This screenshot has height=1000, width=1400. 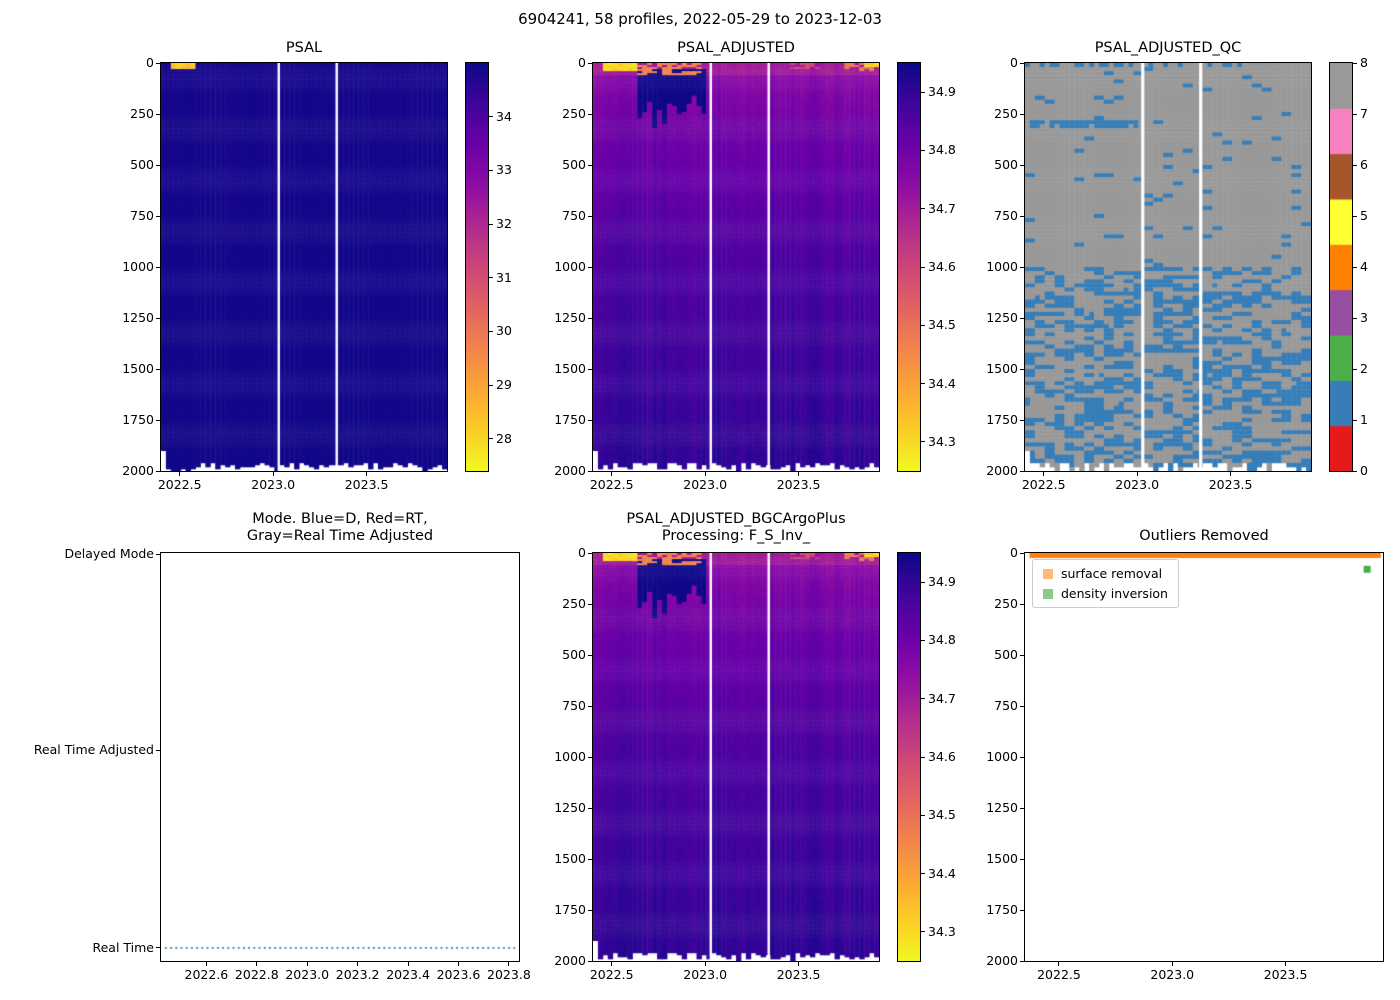 I want to click on psal-title: PSAL, so click(x=304, y=48).